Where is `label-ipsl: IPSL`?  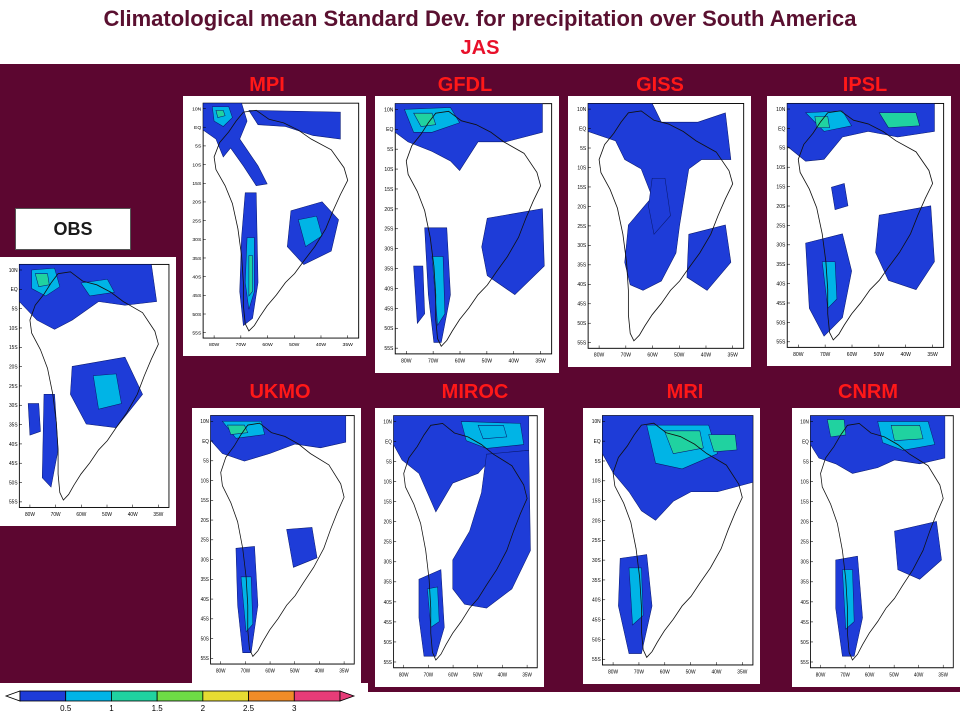 label-ipsl: IPSL is located at coordinates (865, 85).